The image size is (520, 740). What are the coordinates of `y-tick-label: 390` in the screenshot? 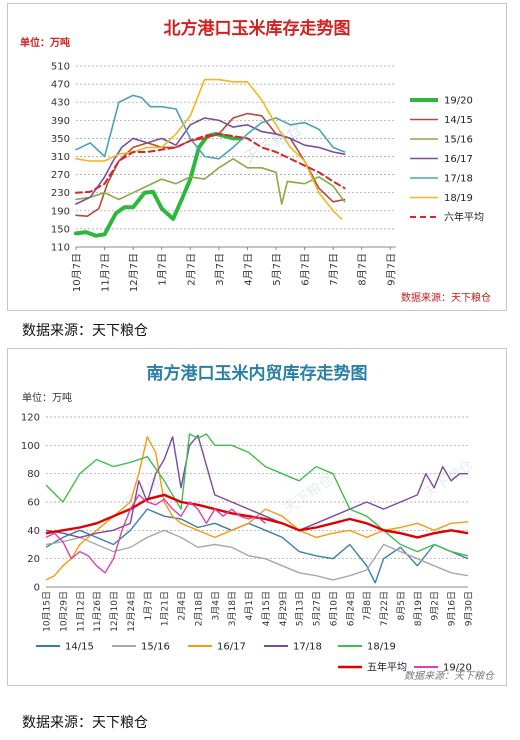 It's located at (60, 121).